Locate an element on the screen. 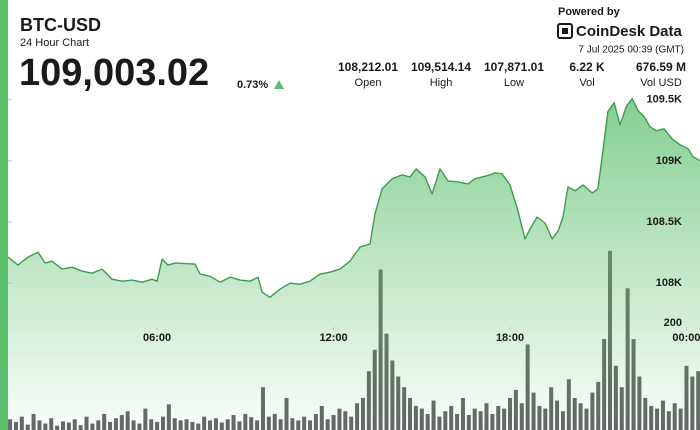 The height and width of the screenshot is (430, 700). stat-value: 107,871.01 is located at coordinates (514, 67).